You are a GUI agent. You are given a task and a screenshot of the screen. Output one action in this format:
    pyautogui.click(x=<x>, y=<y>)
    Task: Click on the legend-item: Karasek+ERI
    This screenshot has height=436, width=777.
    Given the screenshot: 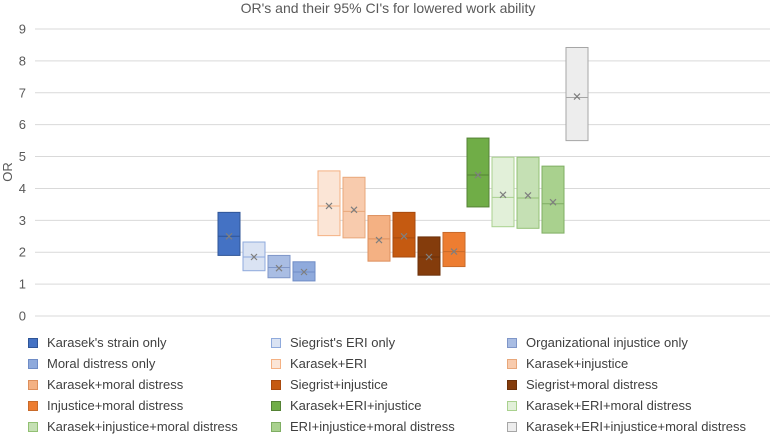 What is the action you would take?
    pyautogui.click(x=389, y=363)
    